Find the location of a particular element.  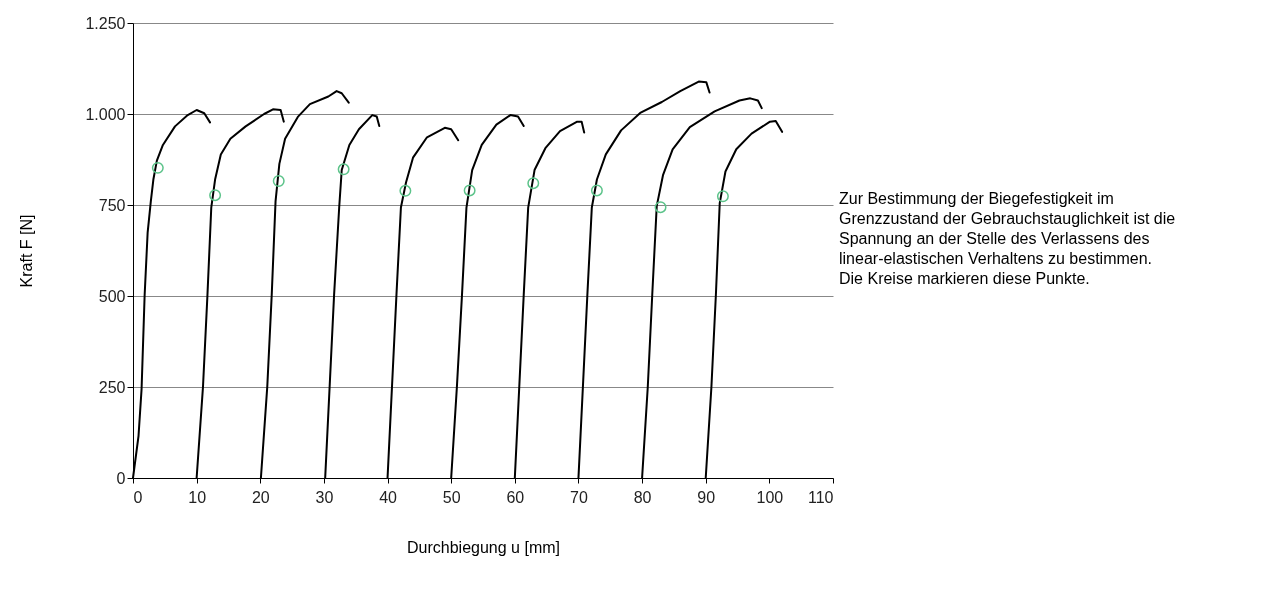

x-tick-label: 0 is located at coordinates (138, 497).